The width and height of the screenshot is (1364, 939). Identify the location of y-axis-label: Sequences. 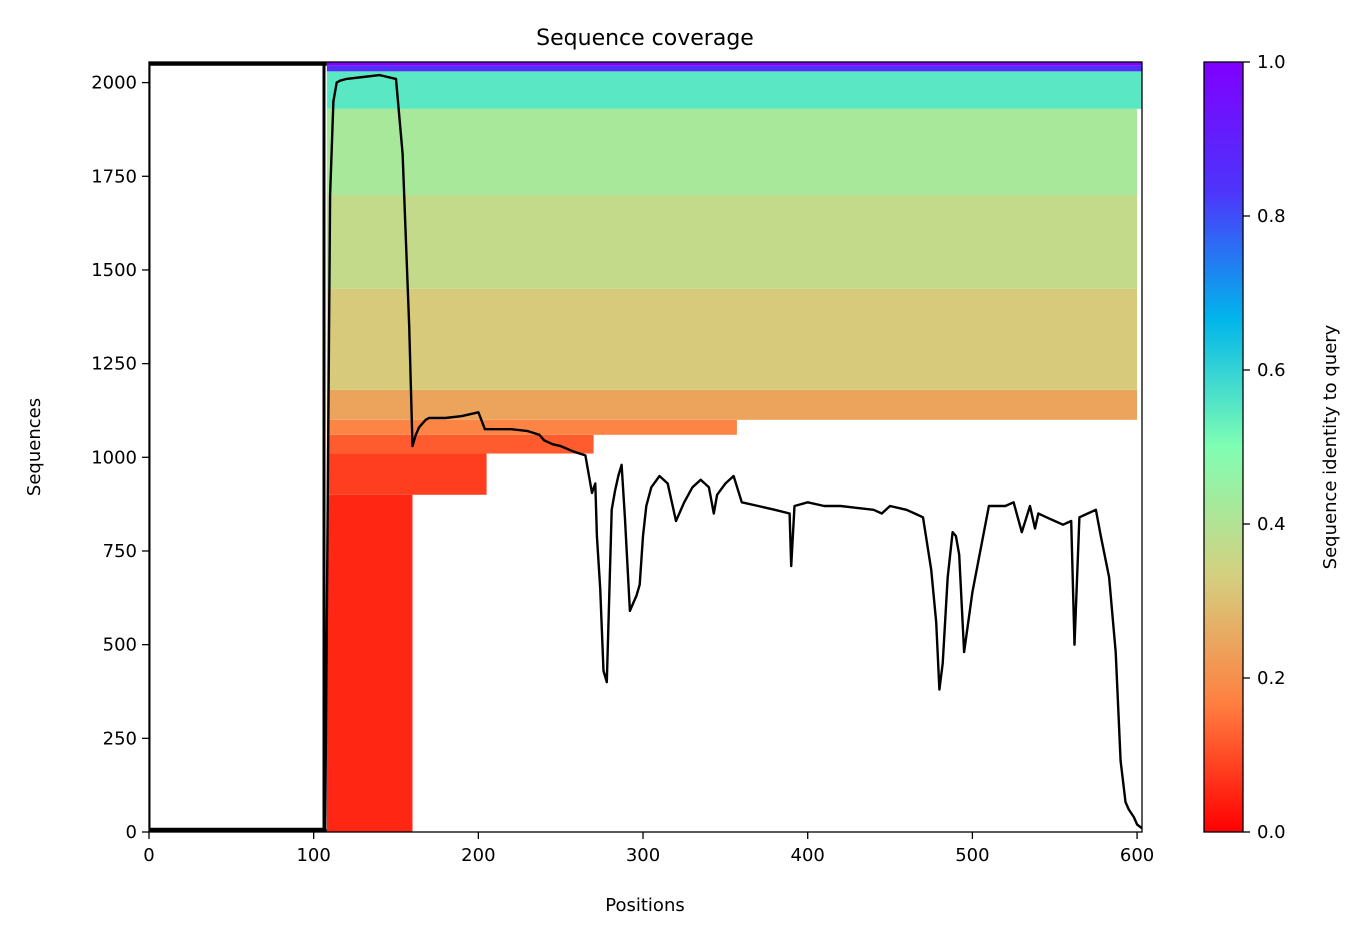
(34, 447).